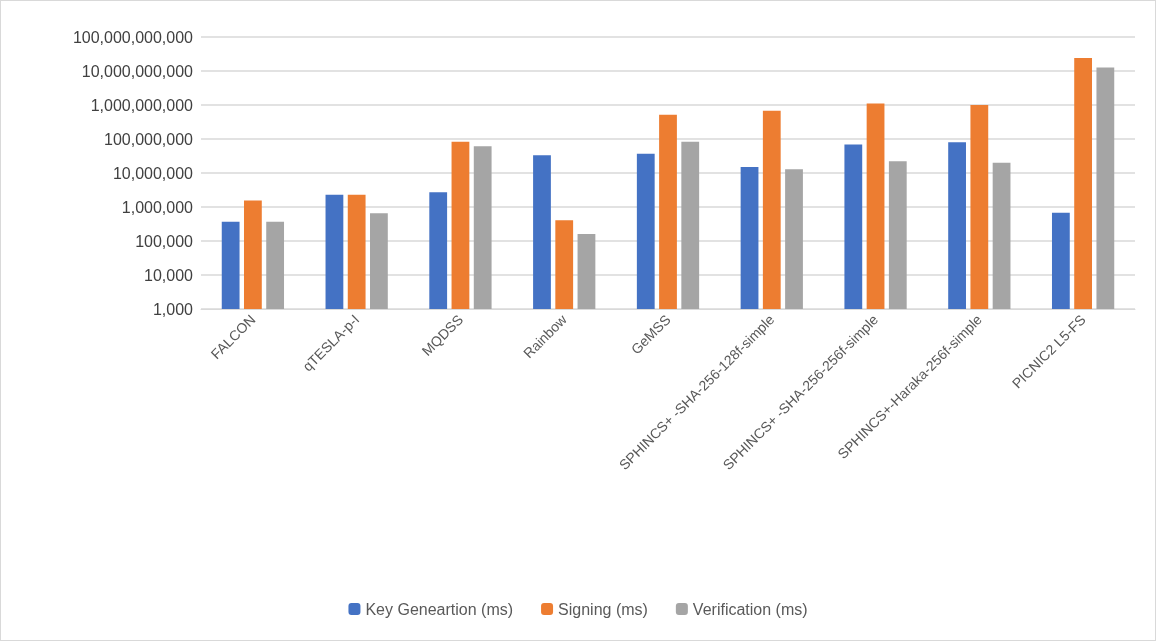  What do you see at coordinates (169, 275) in the screenshot?
I see `y-tick-label: 10,000` at bounding box center [169, 275].